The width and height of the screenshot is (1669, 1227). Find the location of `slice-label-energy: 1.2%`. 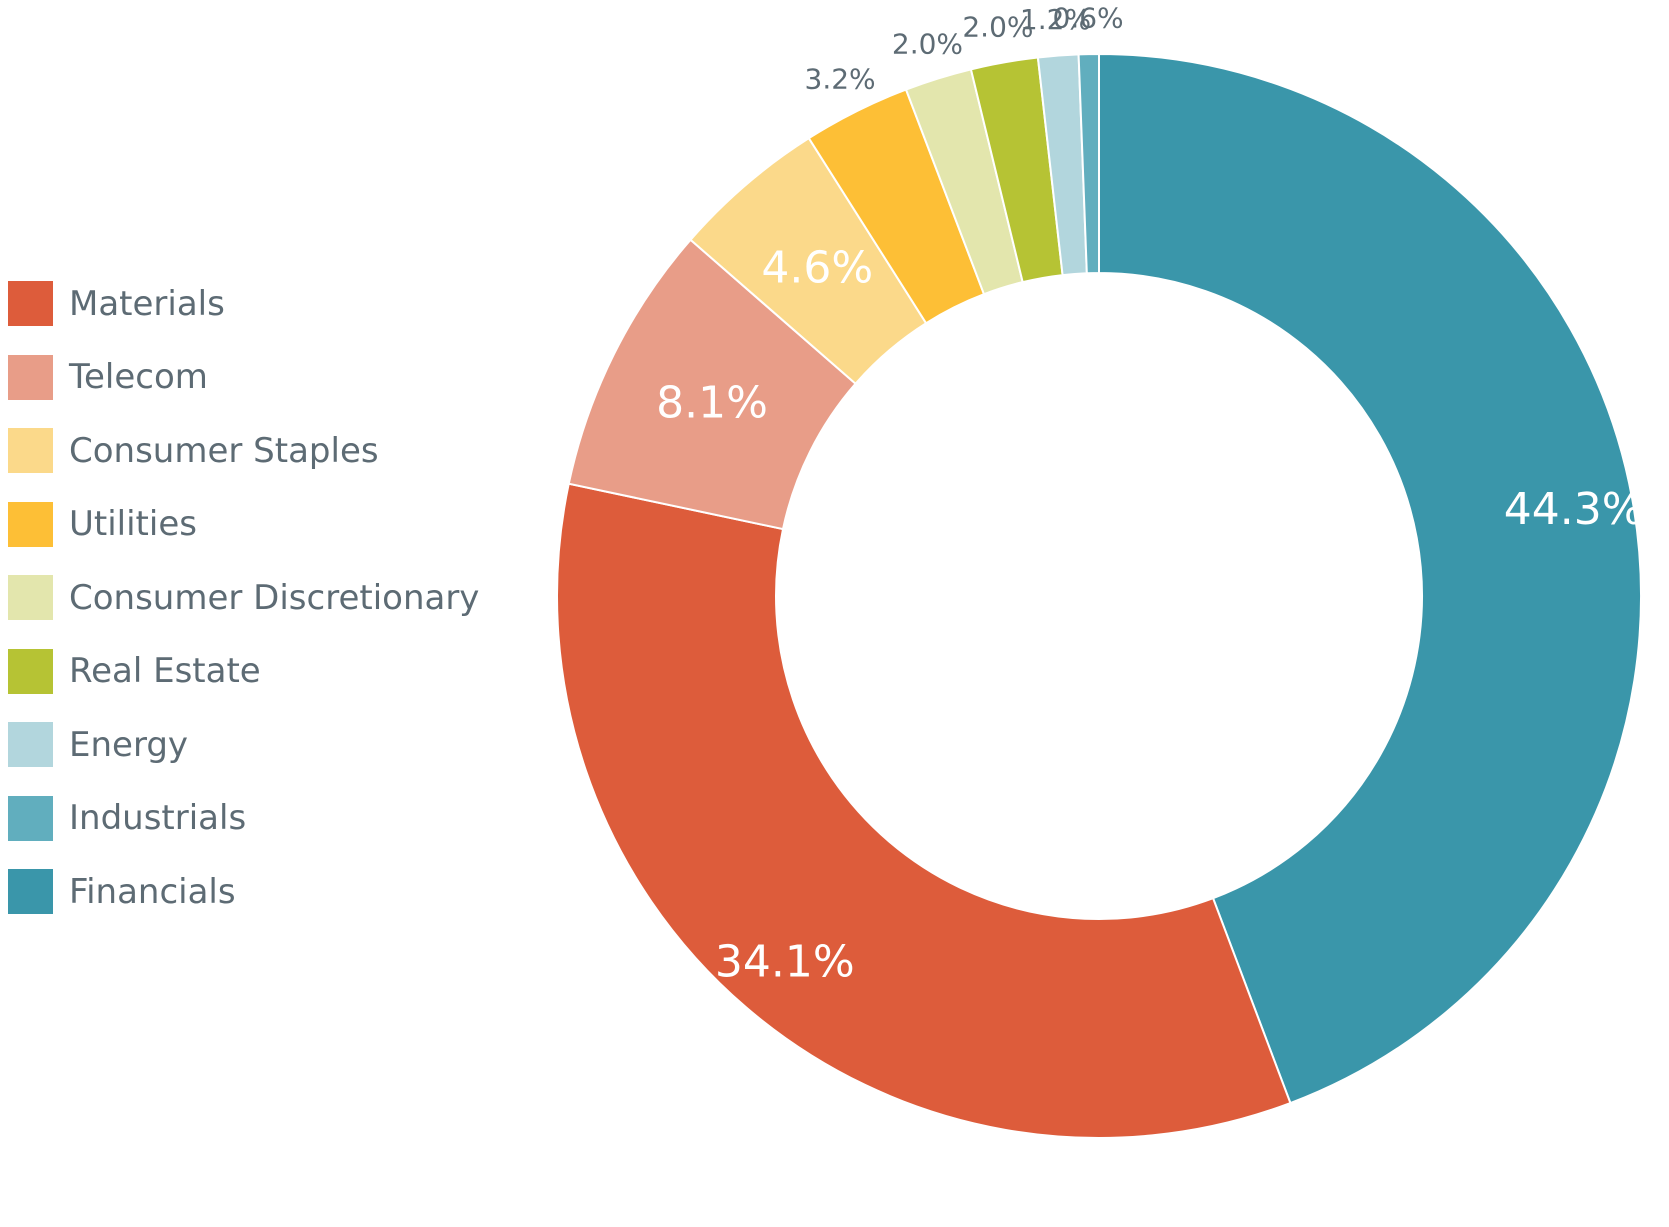

slice-label-energy: 1.2% is located at coordinates (1055, 19).